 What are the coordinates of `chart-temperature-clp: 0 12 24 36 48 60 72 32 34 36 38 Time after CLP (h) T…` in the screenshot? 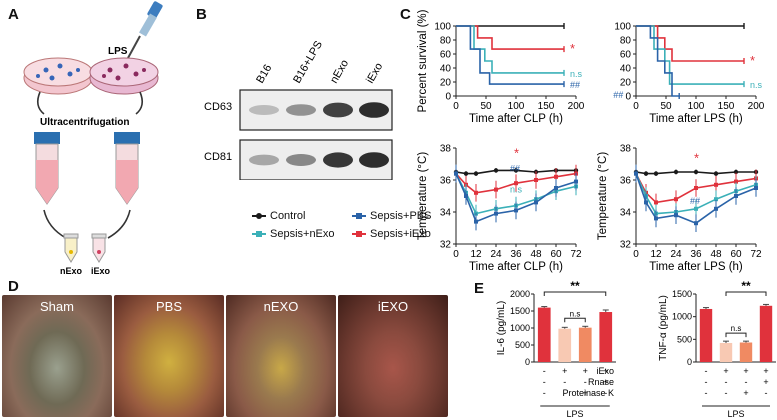 It's located at (499, 209).